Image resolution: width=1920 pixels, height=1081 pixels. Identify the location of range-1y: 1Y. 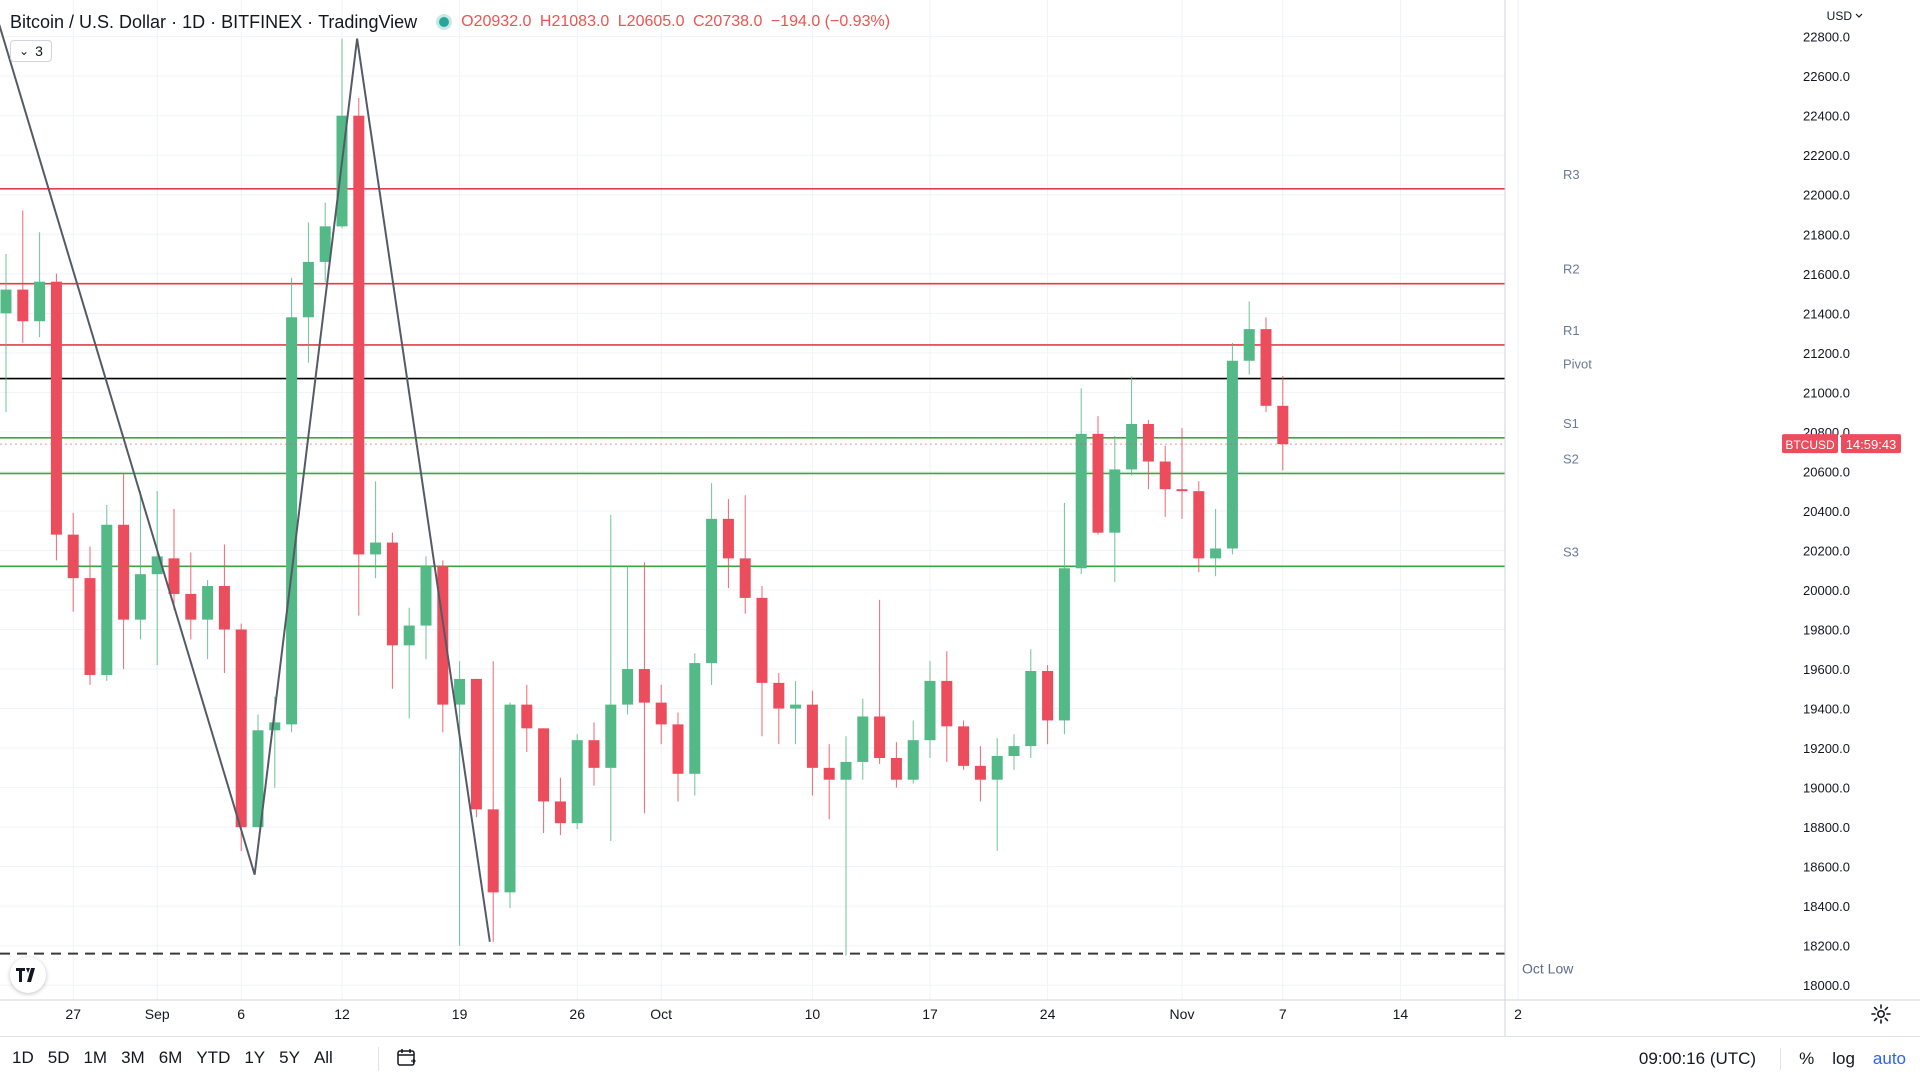
(255, 1057).